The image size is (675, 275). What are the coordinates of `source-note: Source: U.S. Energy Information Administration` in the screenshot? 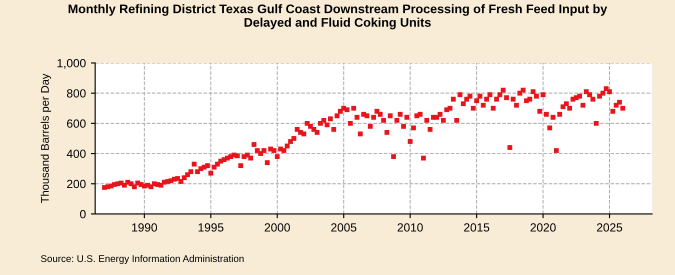 It's located at (142, 259).